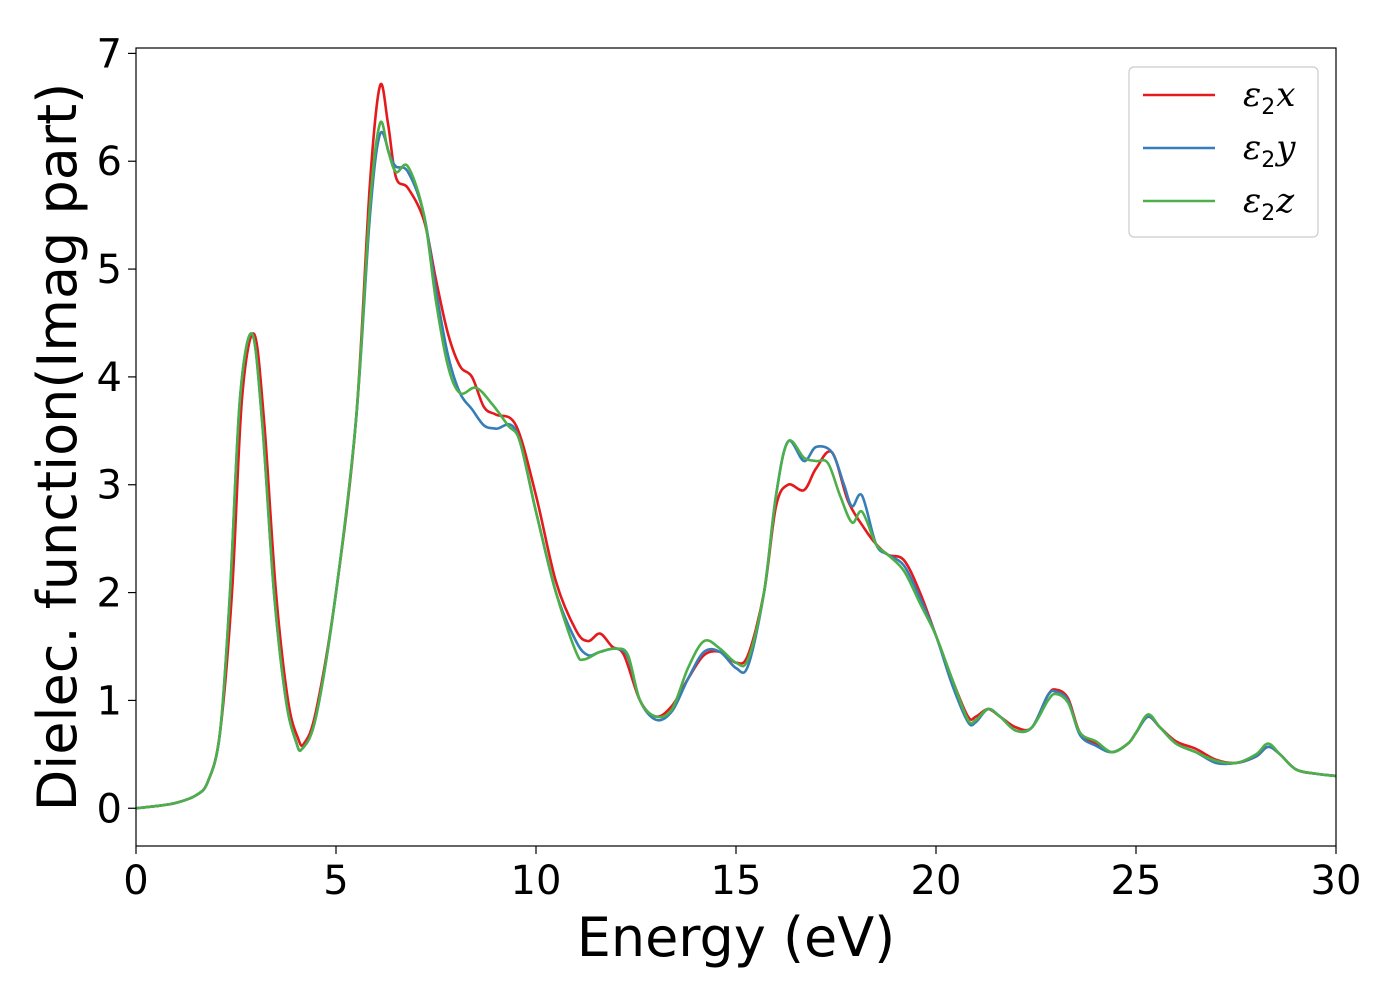  What do you see at coordinates (936, 881) in the screenshot?
I see `x-tick-label: 20` at bounding box center [936, 881].